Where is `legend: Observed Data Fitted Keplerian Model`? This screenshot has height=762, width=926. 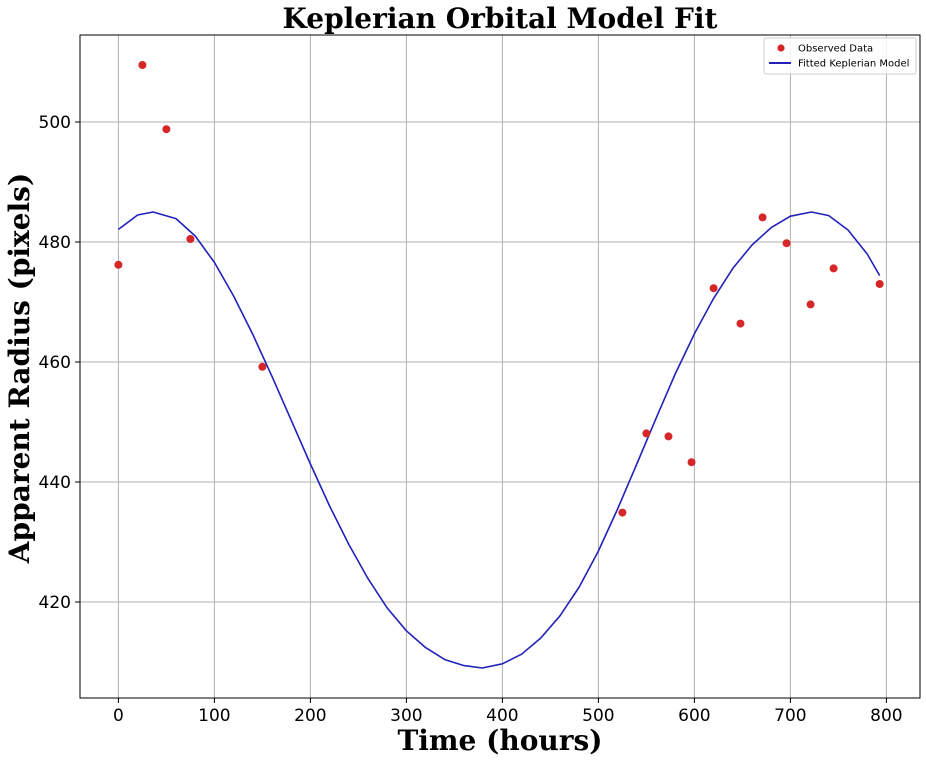
legend: Observed Data Fitted Keplerian Model is located at coordinates (840, 56).